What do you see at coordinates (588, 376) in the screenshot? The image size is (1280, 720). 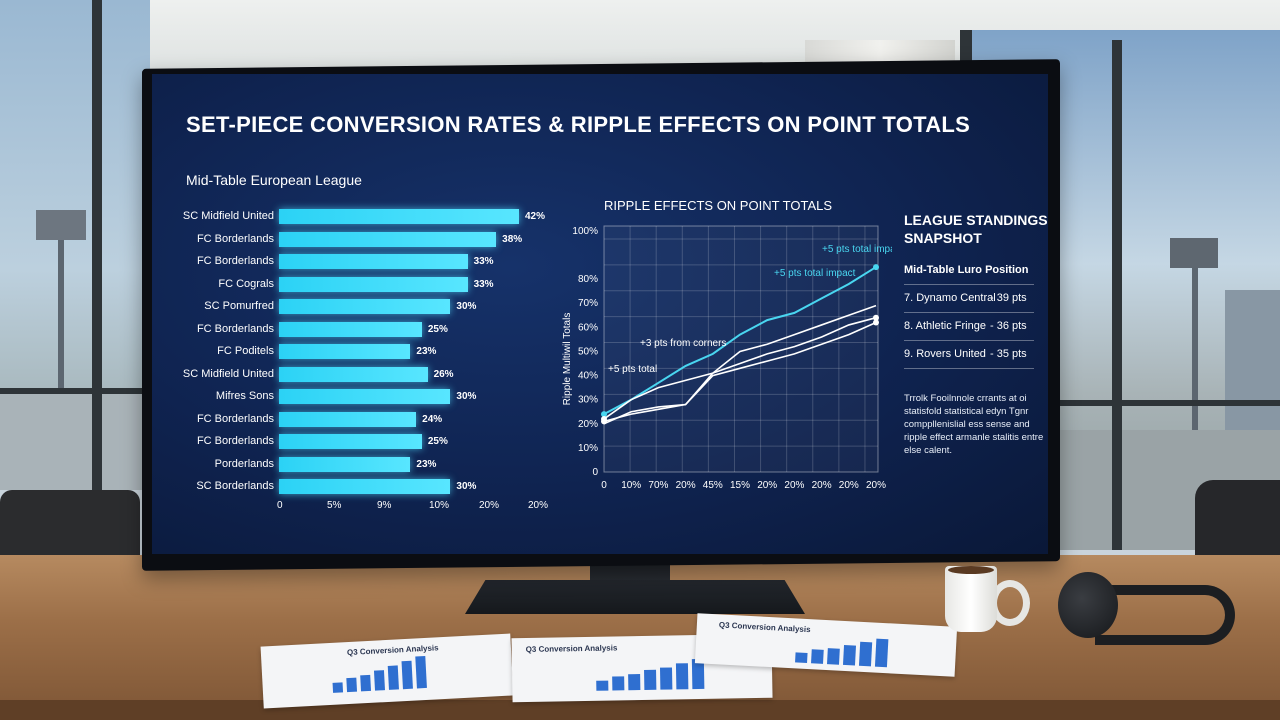 I see `y-tick-label: 40%` at bounding box center [588, 376].